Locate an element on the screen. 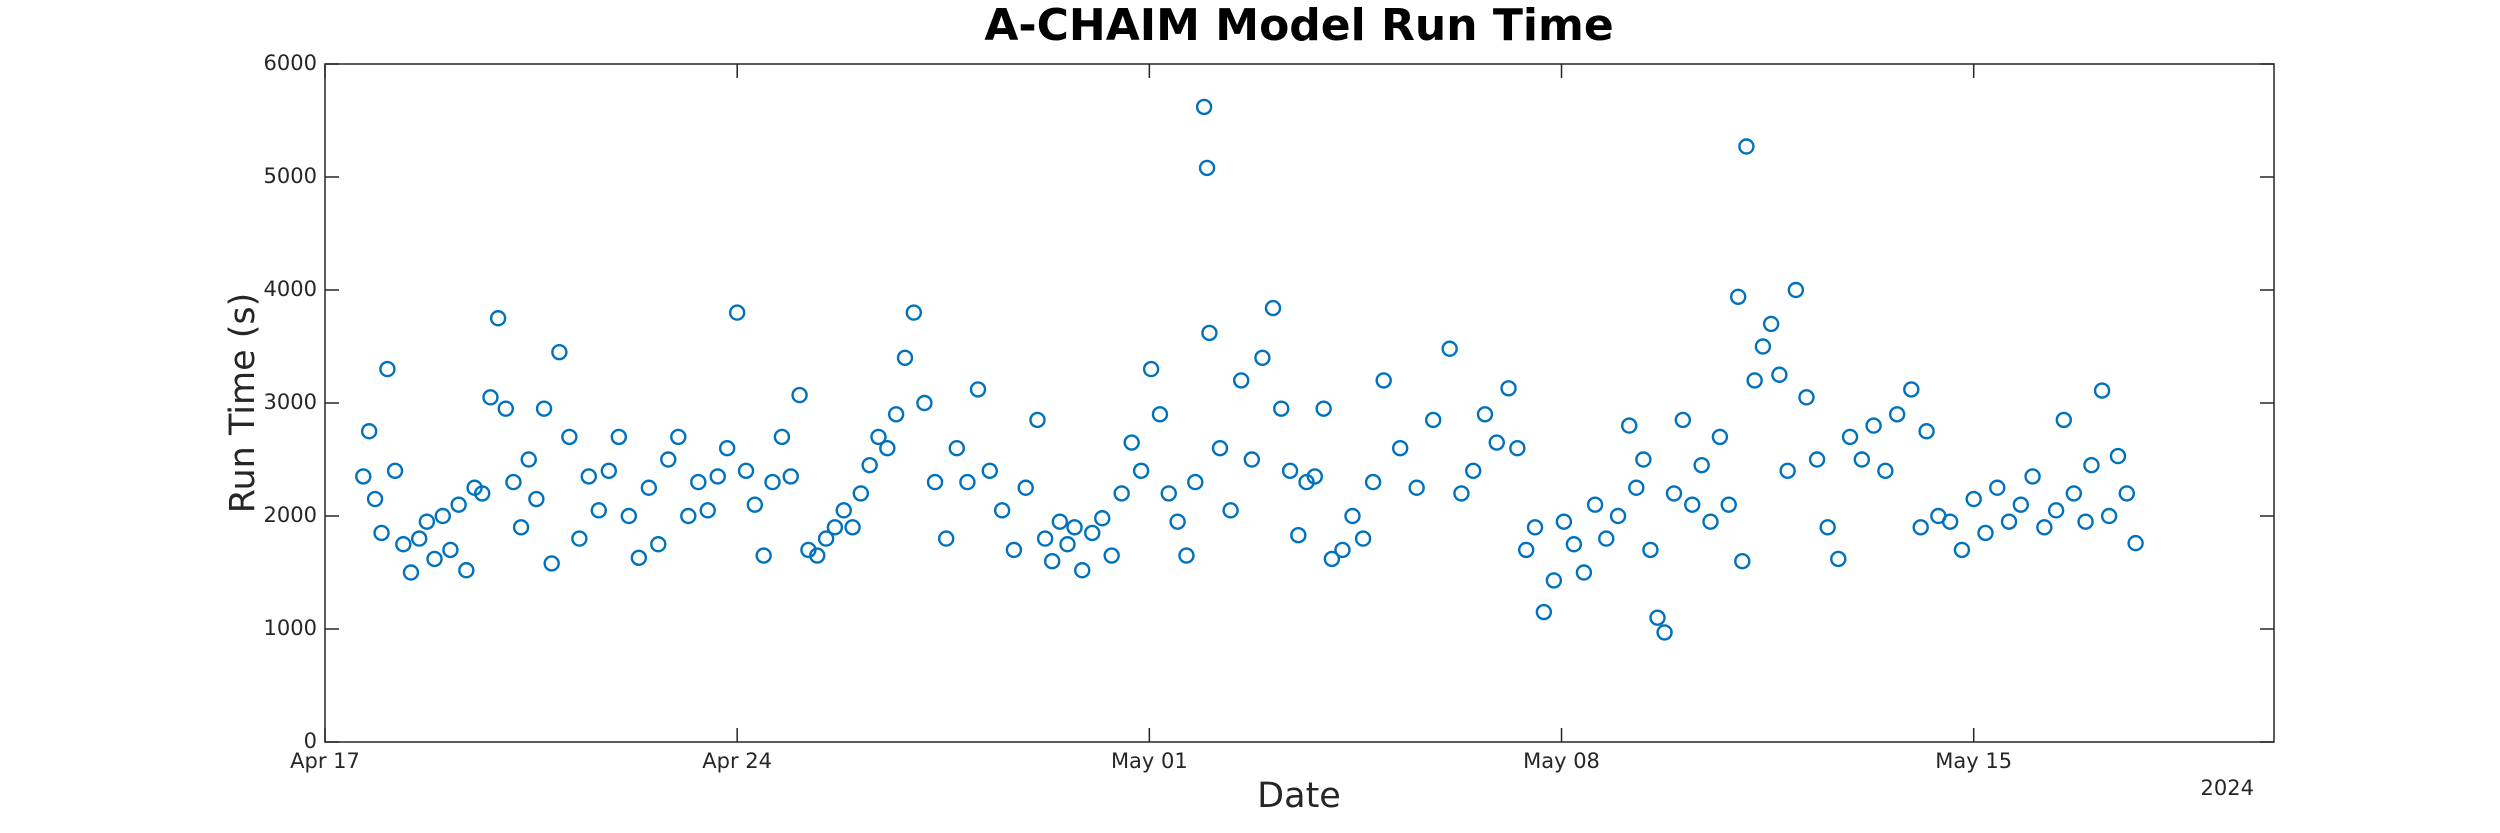 Image resolution: width=2500 pixels, height=833 pixels. x-axis-year-label: 2024 is located at coordinates (2227, 788).